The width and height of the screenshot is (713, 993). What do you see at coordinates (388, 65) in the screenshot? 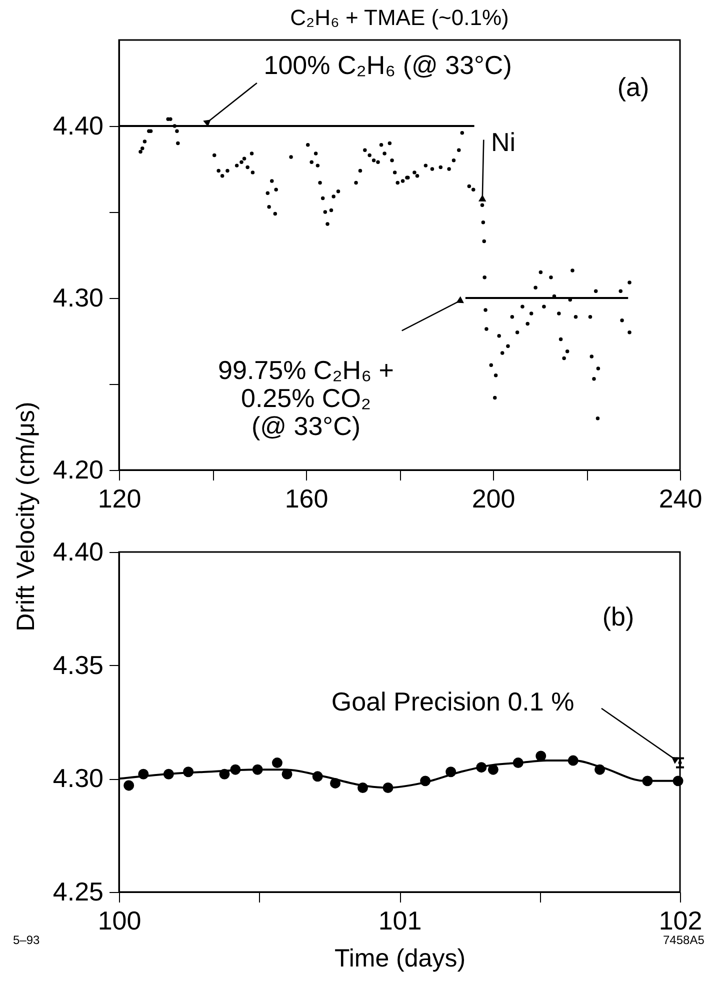
I see `annotation: 100% C₂H₆ (@ 33°C)` at bounding box center [388, 65].